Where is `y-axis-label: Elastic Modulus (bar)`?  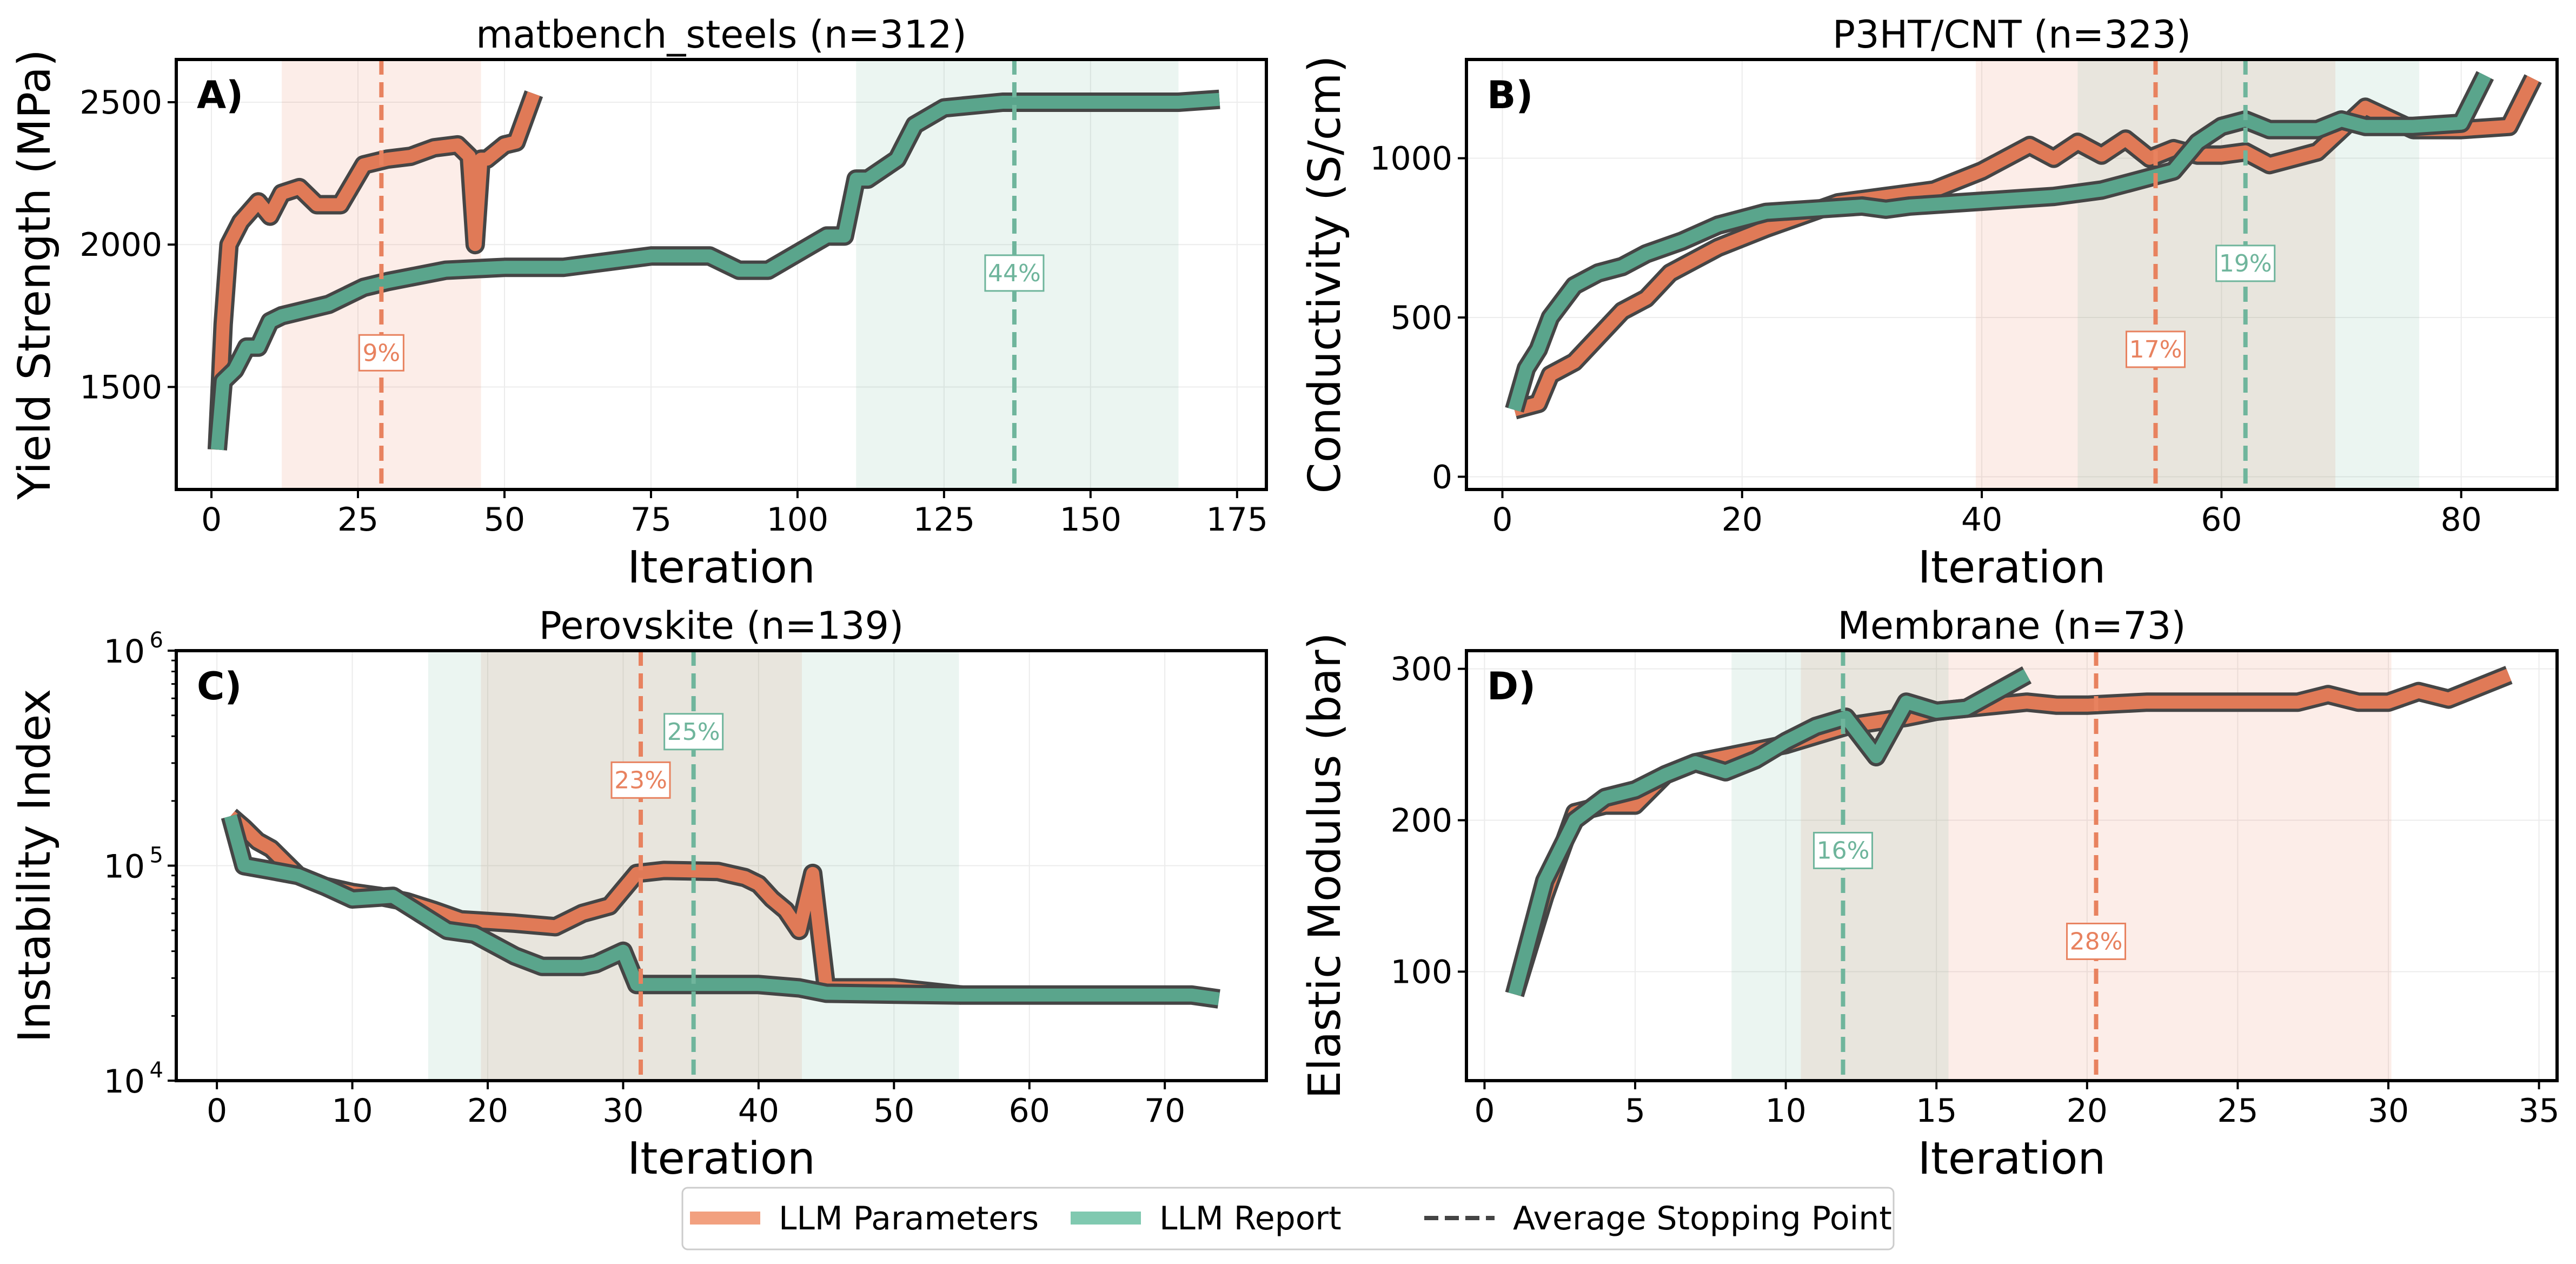
y-axis-label: Elastic Modulus (bar) is located at coordinates (1325, 865).